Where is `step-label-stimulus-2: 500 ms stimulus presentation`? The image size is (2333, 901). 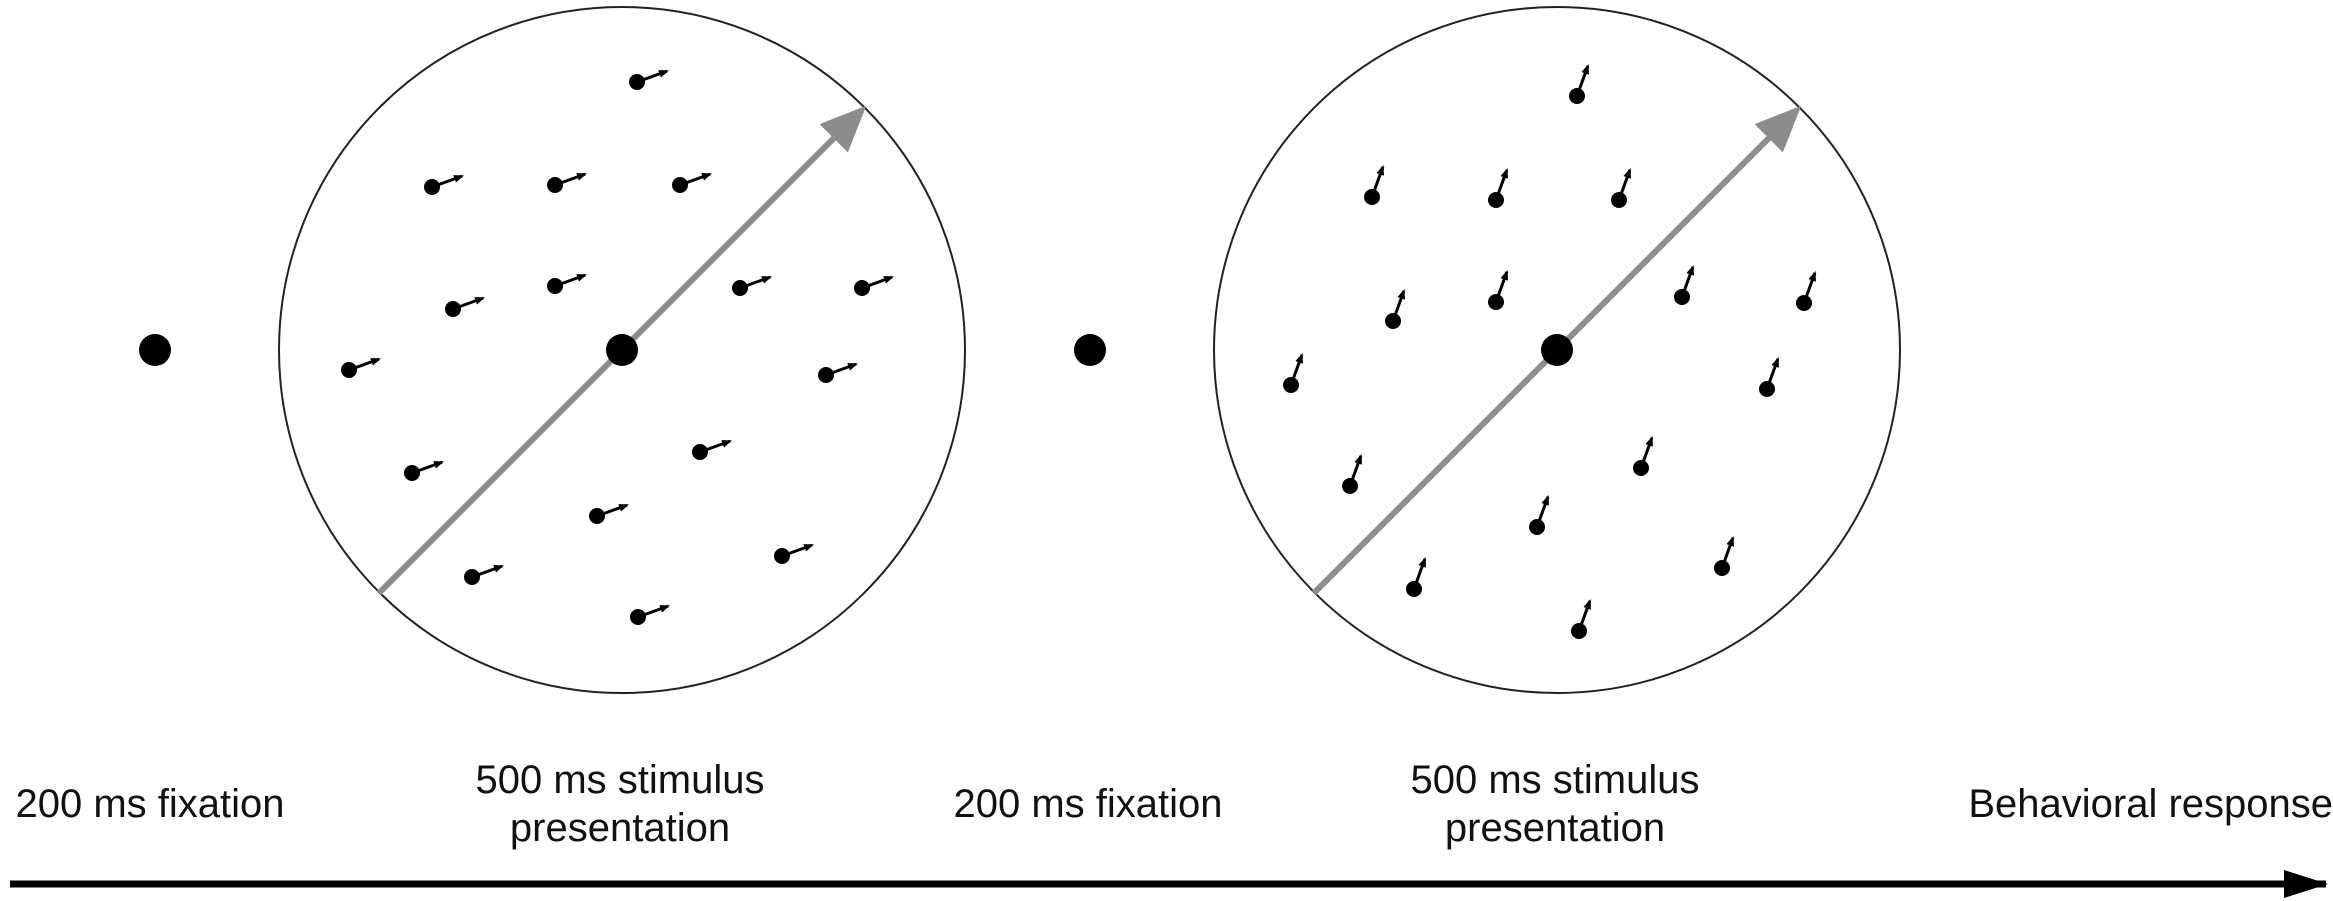 step-label-stimulus-2: 500 ms stimulus presentation is located at coordinates (1555, 804).